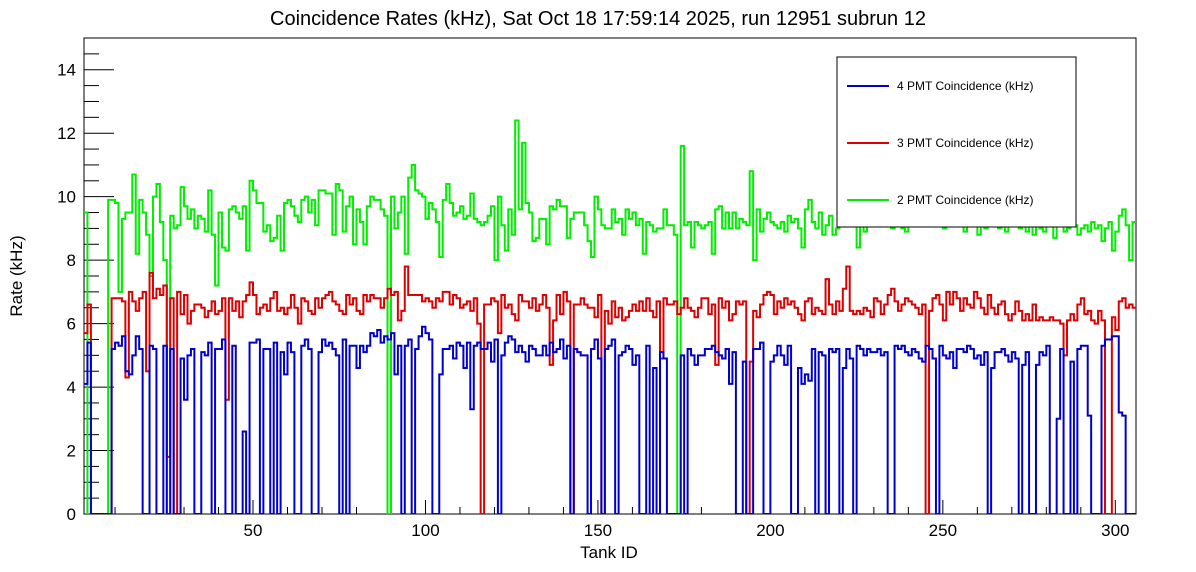  I want to click on x-axis-label: Tank ID, so click(609, 552).